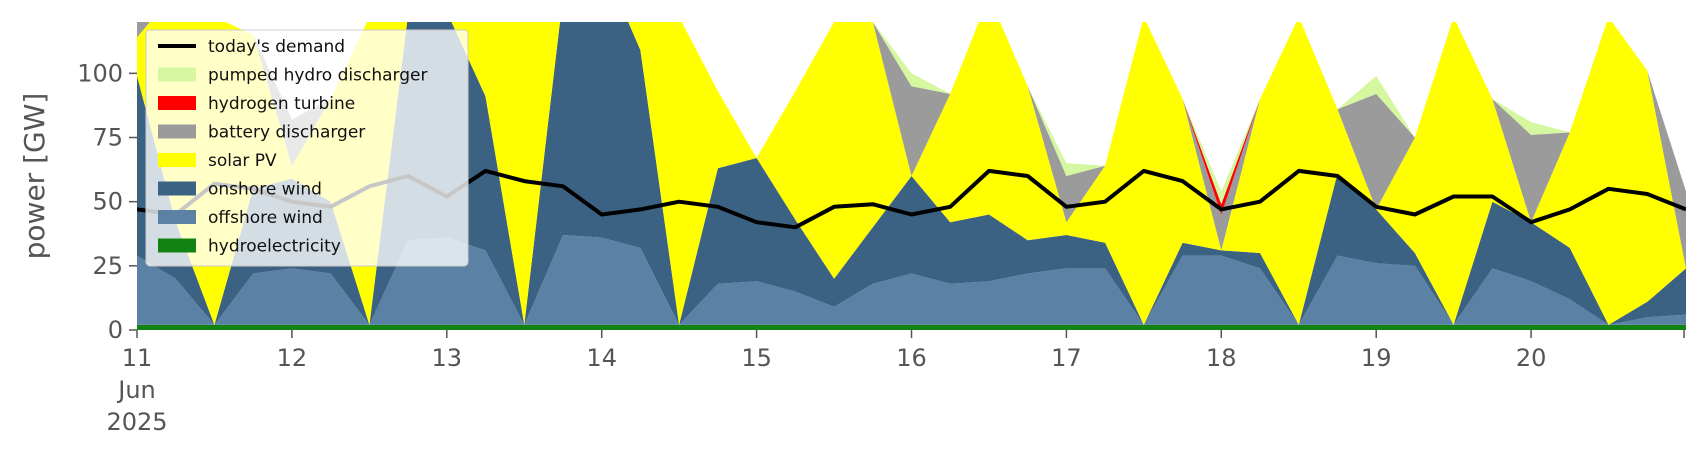  I want to click on y-tick-label: 25, so click(107, 266).